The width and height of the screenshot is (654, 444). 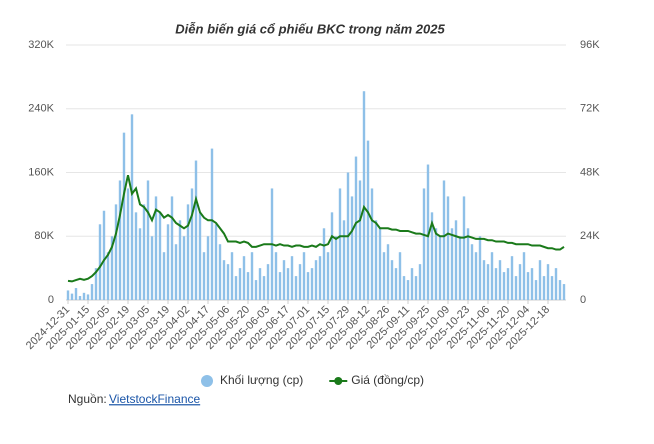 What do you see at coordinates (41, 45) in the screenshot?
I see `y-tick-label: 320K` at bounding box center [41, 45].